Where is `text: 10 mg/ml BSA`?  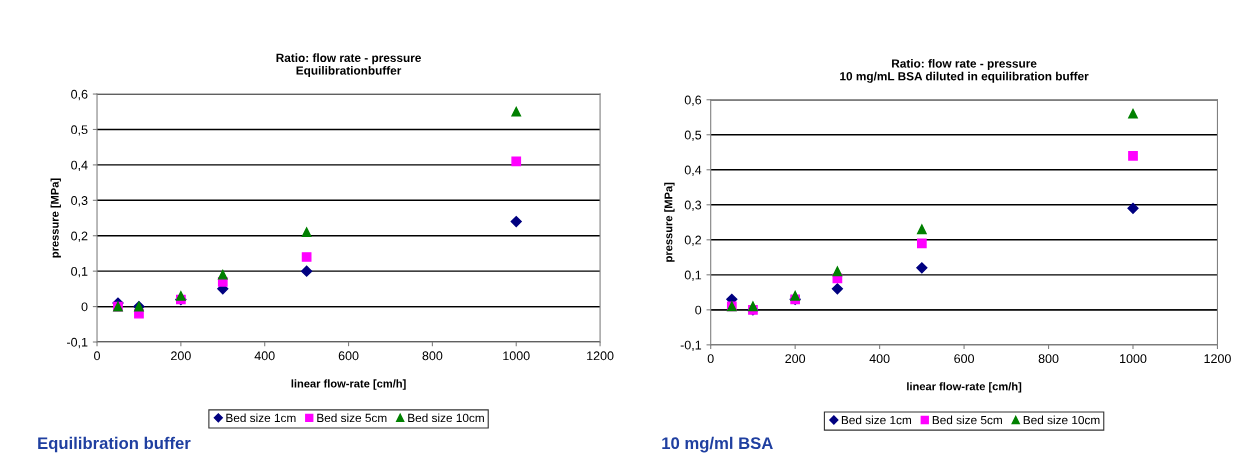 text: 10 mg/ml BSA is located at coordinates (717, 444).